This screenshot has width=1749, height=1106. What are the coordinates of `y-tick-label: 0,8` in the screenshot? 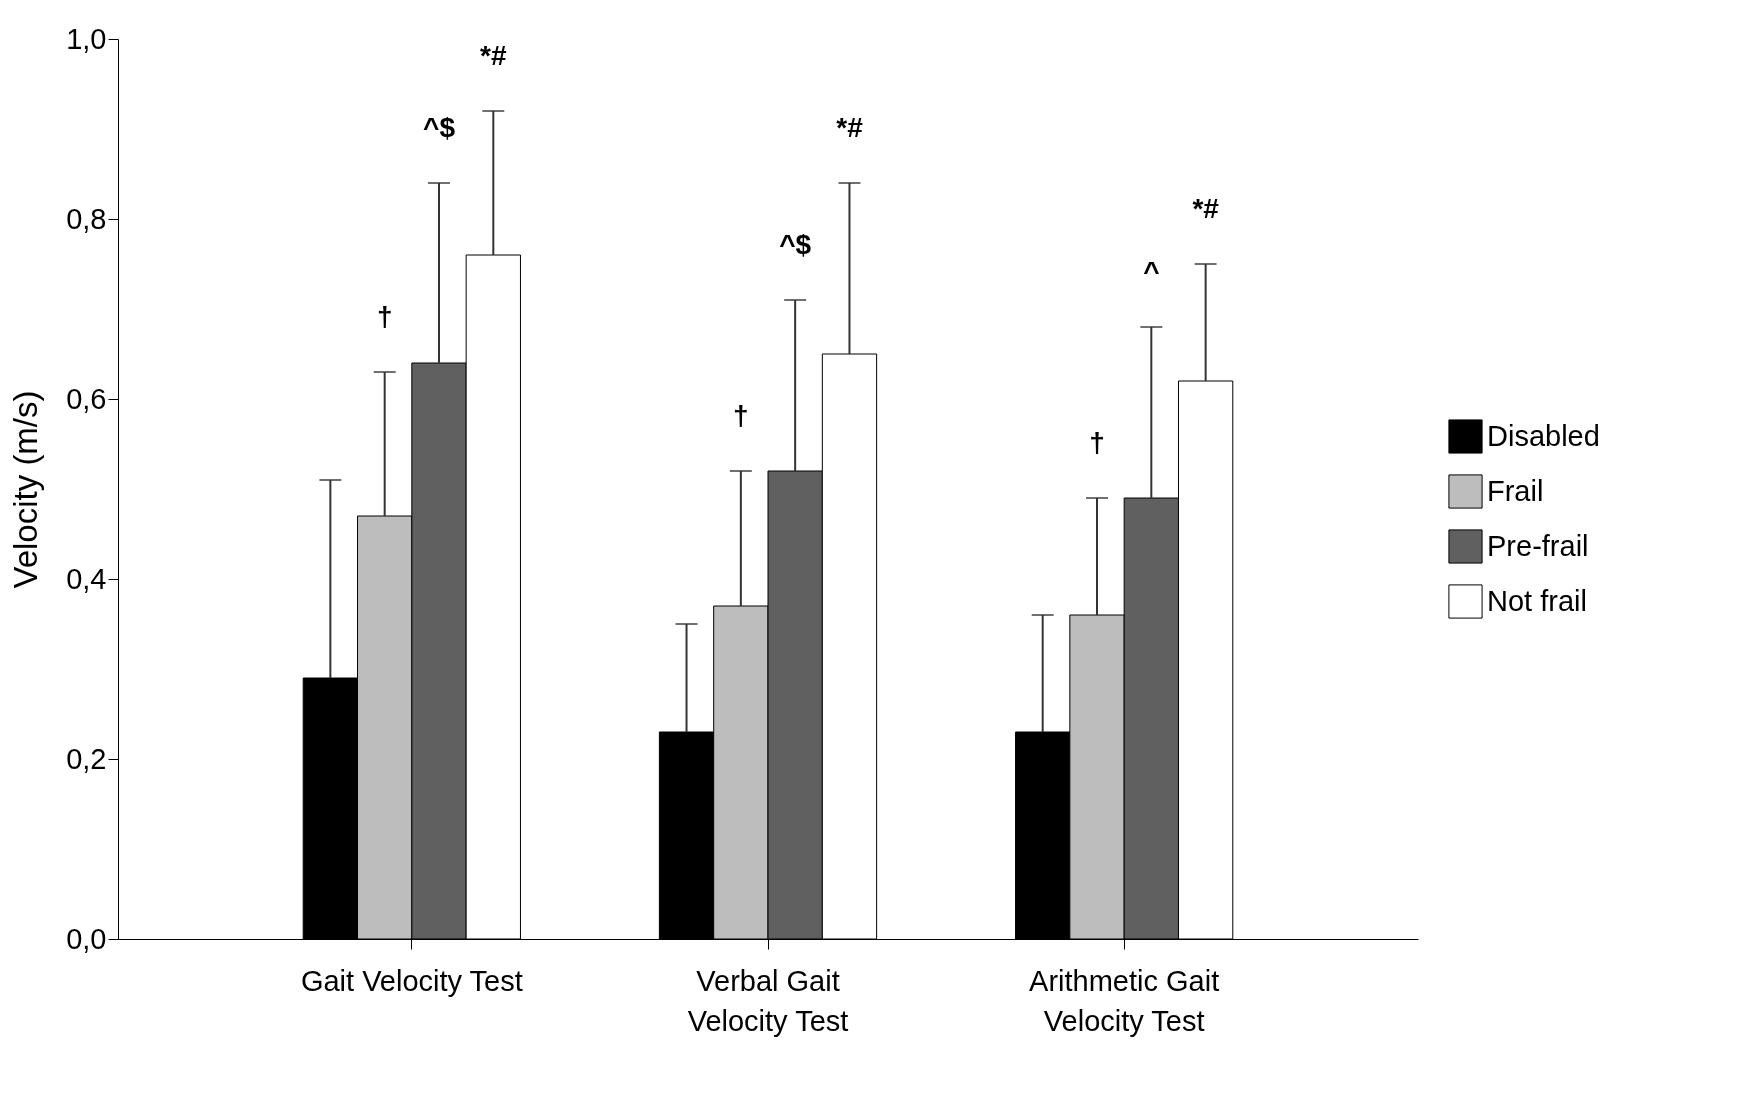 It's located at (86, 218).